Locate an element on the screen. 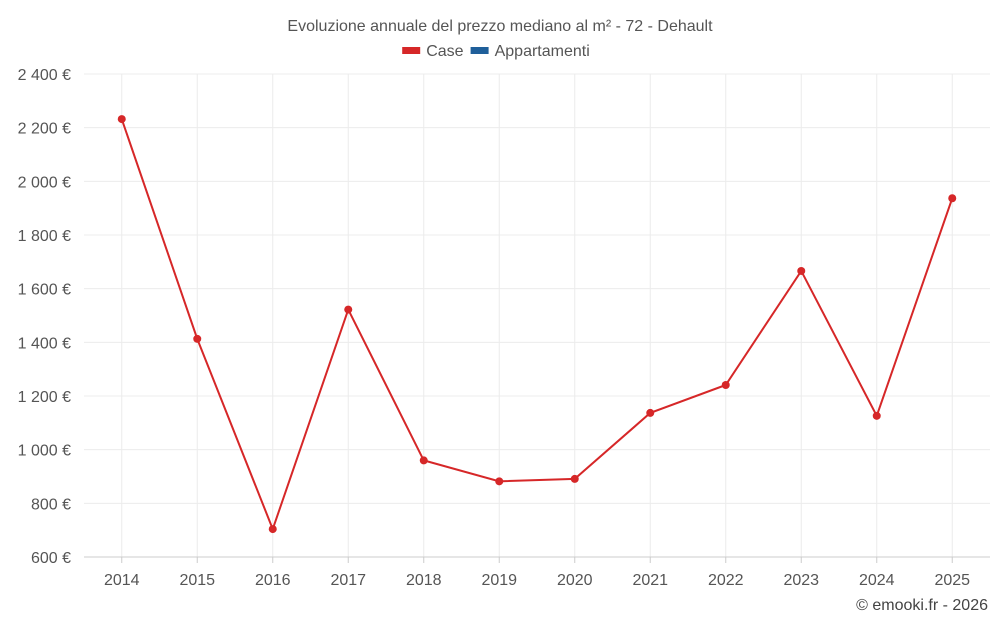 Image resolution: width=1000 pixels, height=625 pixels. x-tick-label: 2025 is located at coordinates (952, 580).